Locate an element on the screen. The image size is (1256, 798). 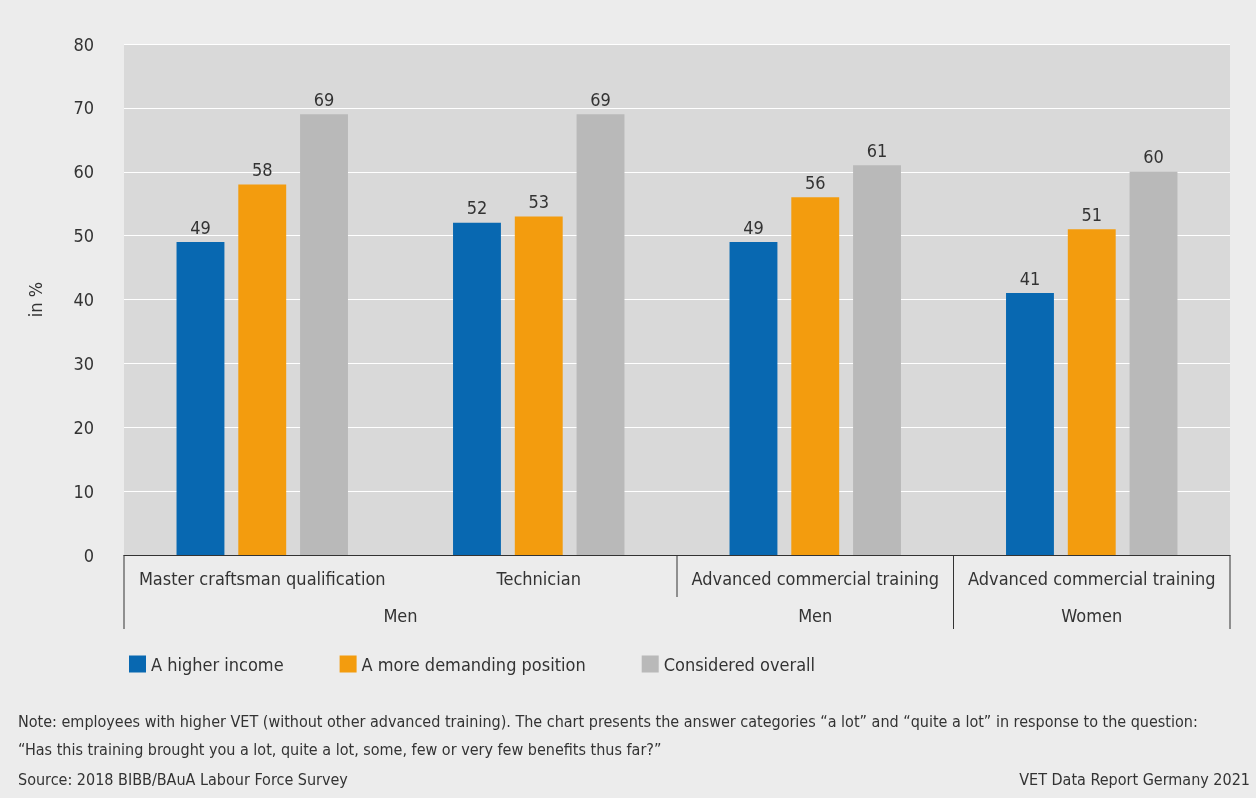
text: VET Data Report Germany 2021 is located at coordinates (1134, 779).